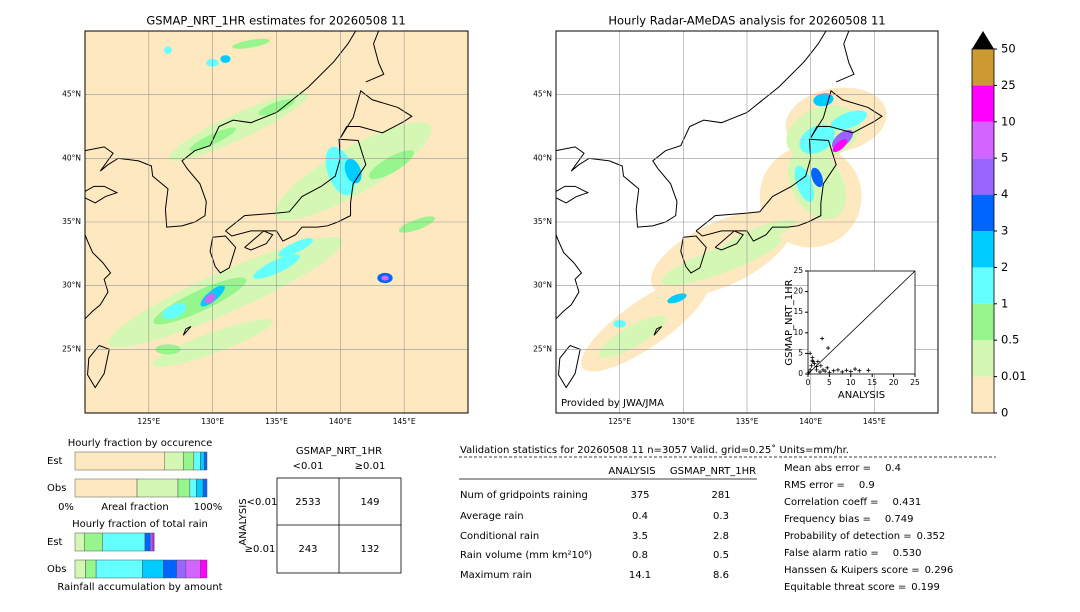  Describe the element at coordinates (931, 536) in the screenshot. I see `score-value: 0.352` at that location.